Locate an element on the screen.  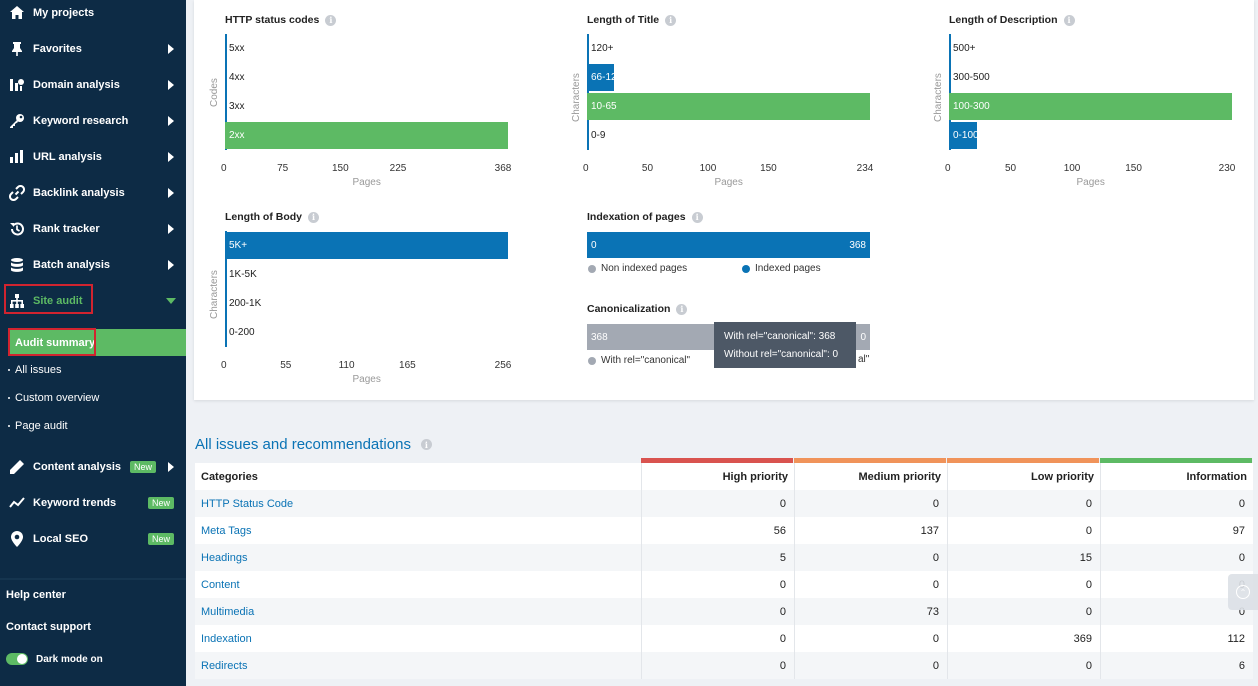
sidebar-item-keyword-research: Keyword research is located at coordinates (93, 121).